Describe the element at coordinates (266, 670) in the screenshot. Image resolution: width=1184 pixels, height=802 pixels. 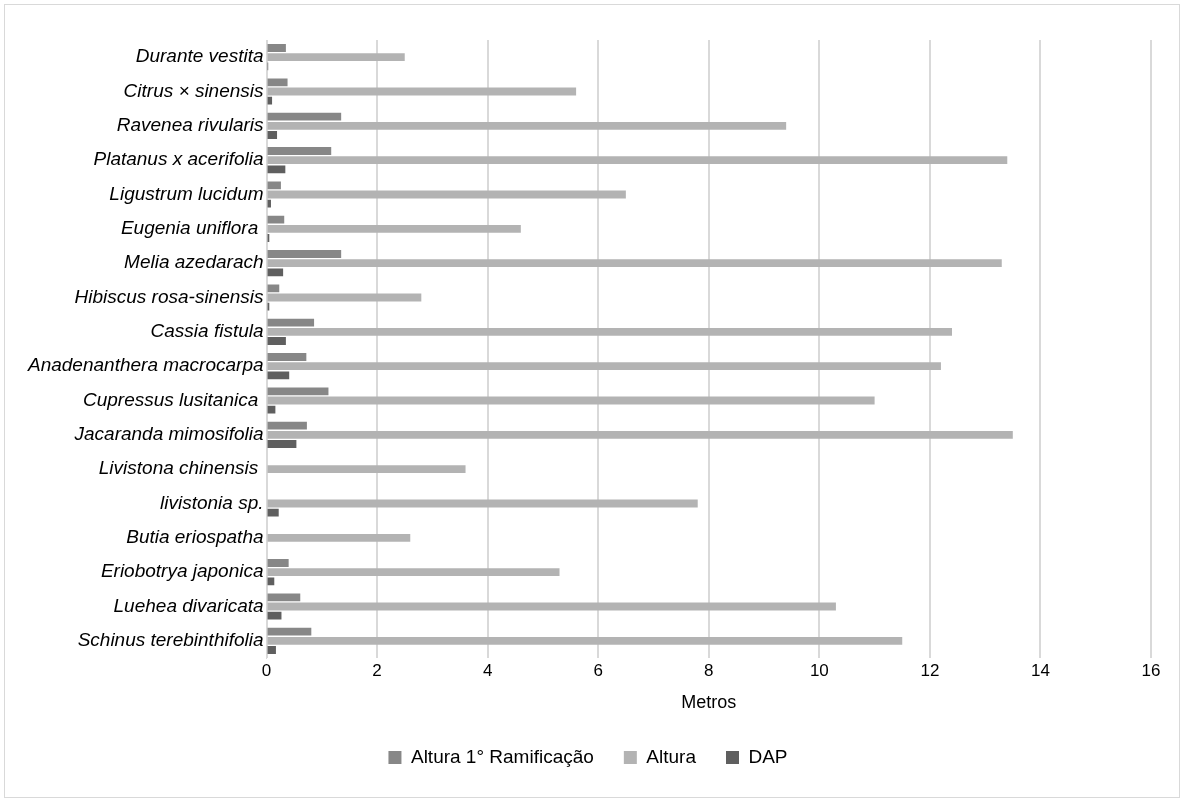
I see `x-tick-label: 0` at that location.